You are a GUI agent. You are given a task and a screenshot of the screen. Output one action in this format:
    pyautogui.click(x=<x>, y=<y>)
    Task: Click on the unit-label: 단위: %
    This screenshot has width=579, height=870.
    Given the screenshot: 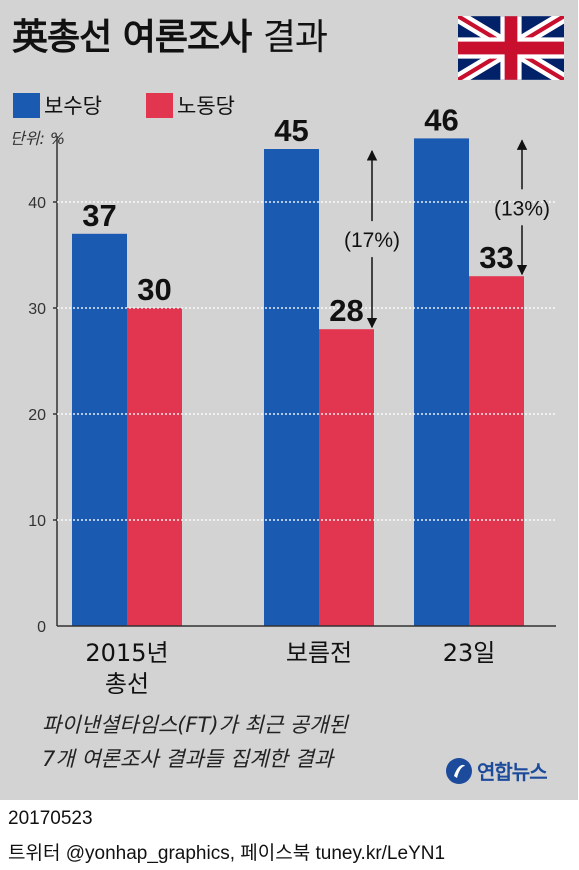 What is the action you would take?
    pyautogui.click(x=38, y=138)
    